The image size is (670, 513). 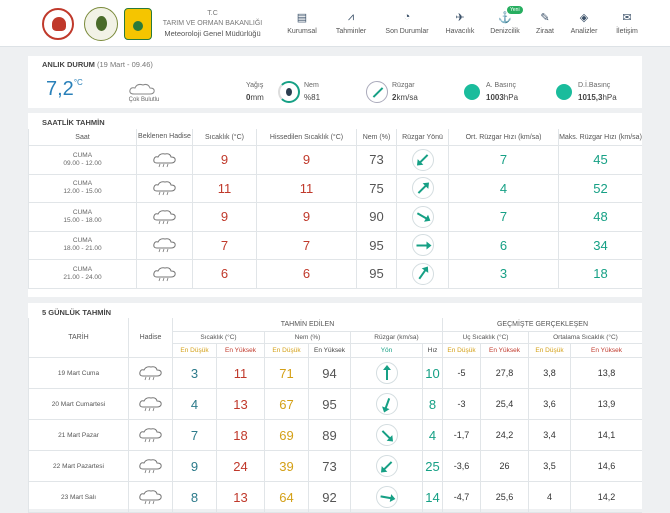 I want to click on drop-icon, so click(x=289, y=92).